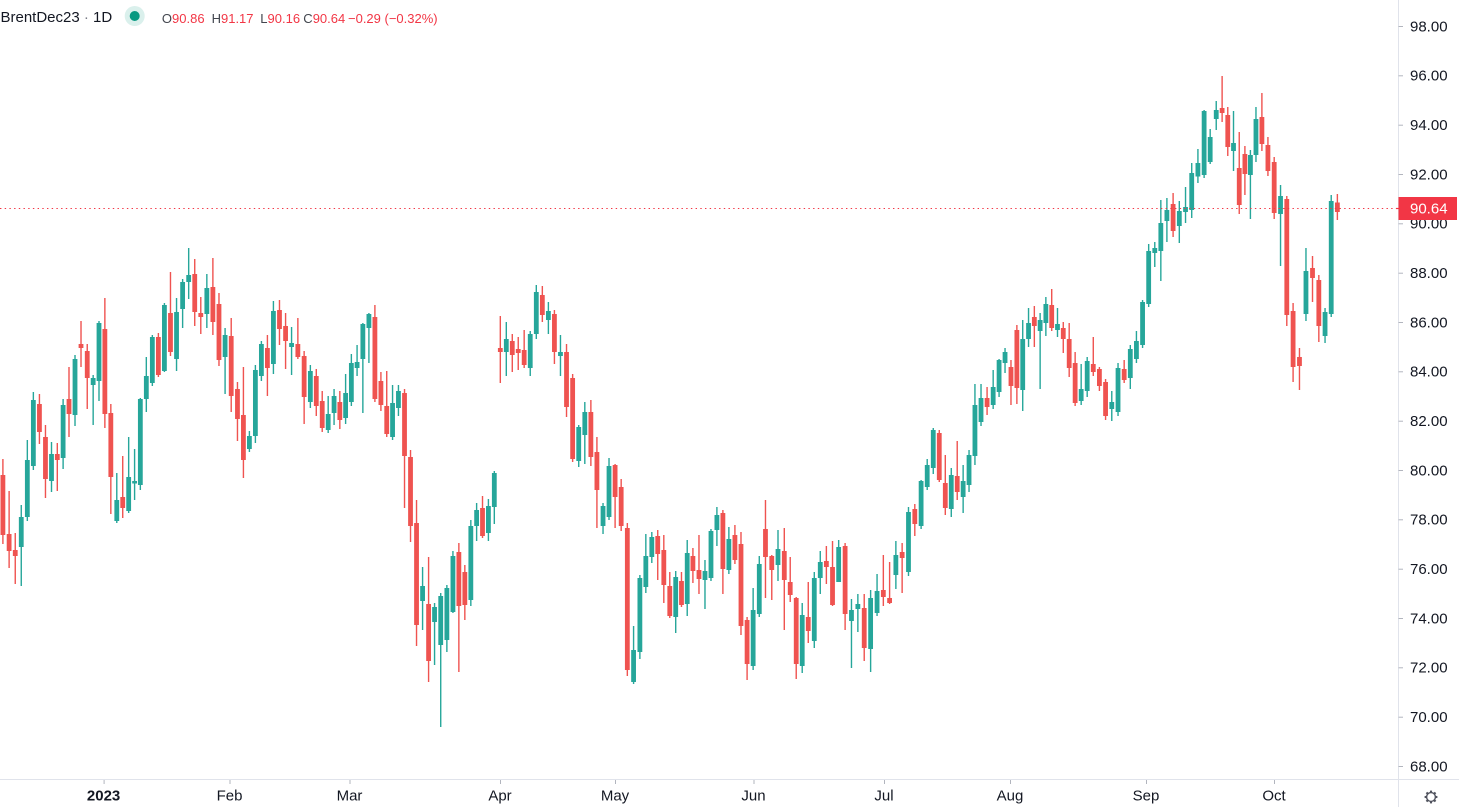 This screenshot has height=812, width=1459. I want to click on svg-text: Aug, so click(1010, 796).